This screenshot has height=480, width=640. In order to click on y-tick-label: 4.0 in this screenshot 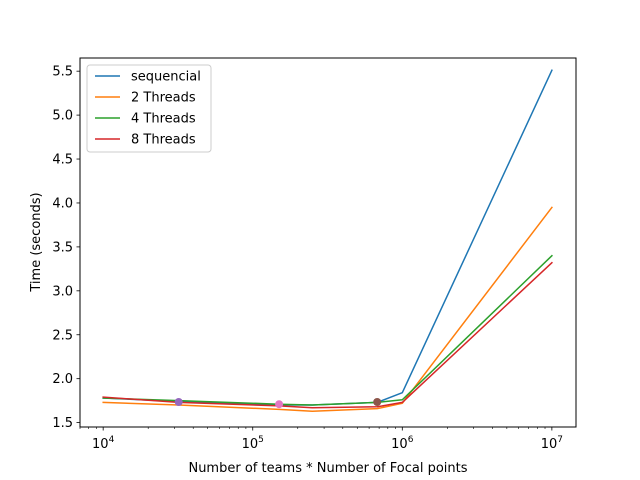, I will do `click(62, 203)`.